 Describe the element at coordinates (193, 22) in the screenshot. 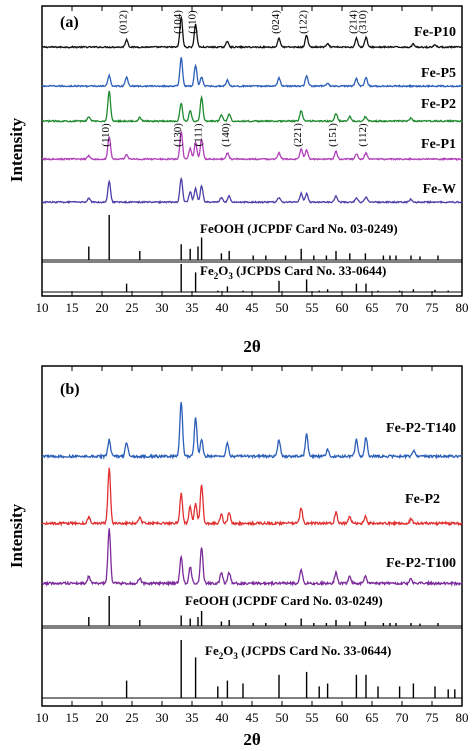

I see `hkl-label-hematite: (110)` at that location.